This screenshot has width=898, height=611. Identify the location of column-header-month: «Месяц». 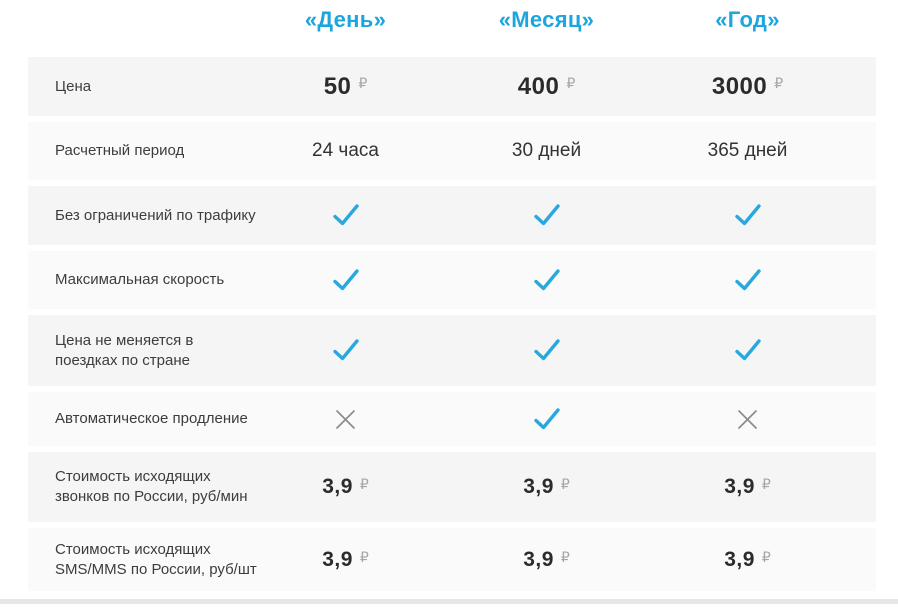
(546, 20).